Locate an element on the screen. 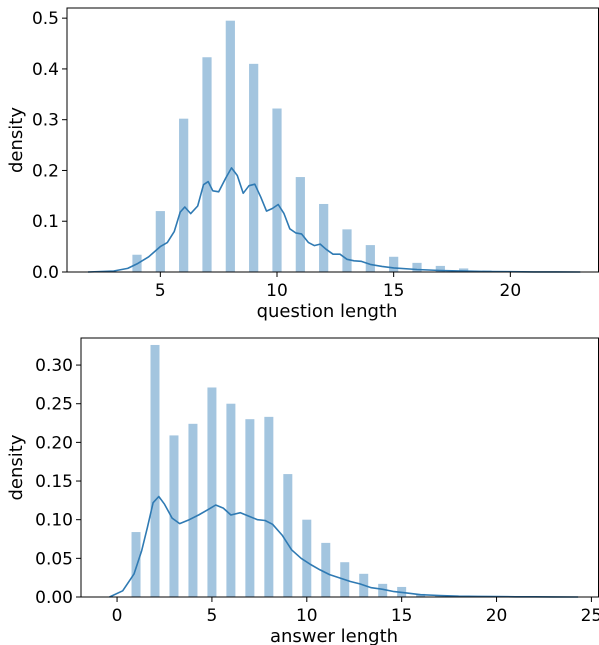 This screenshot has height=645, width=599. x-axis-label: question length is located at coordinates (327, 311).